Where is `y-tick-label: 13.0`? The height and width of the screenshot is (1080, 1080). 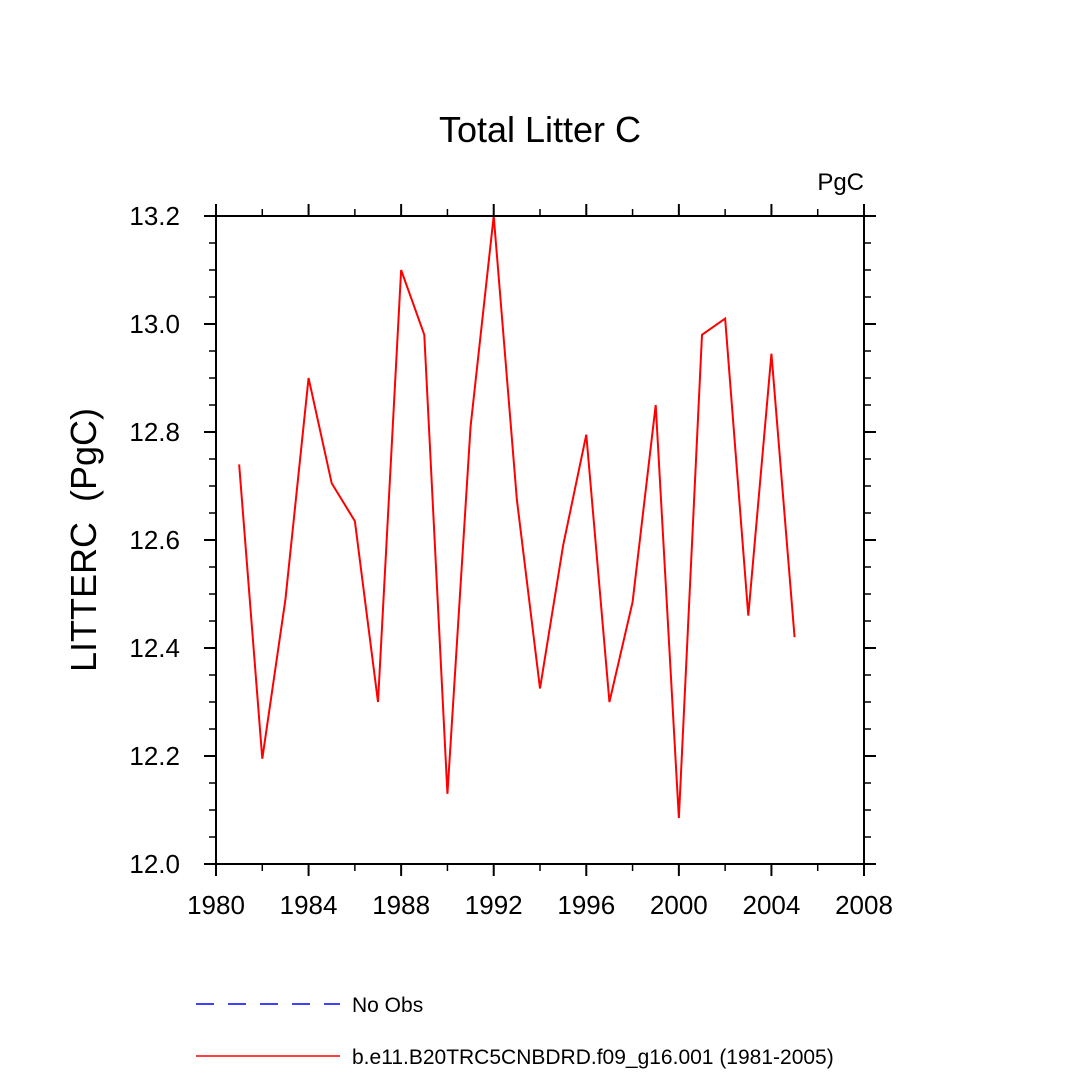 y-tick-label: 13.0 is located at coordinates (154, 324).